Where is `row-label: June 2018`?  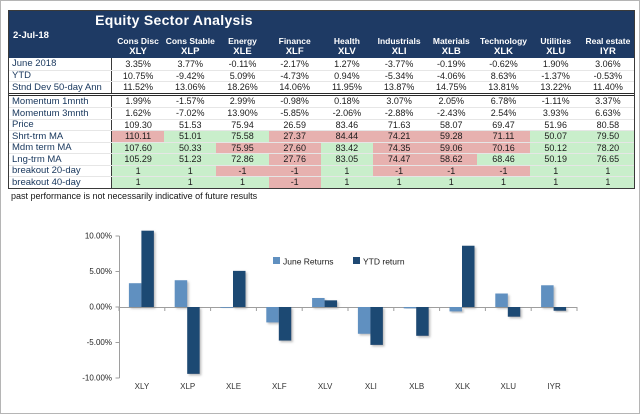
row-label: June 2018 is located at coordinates (60, 64).